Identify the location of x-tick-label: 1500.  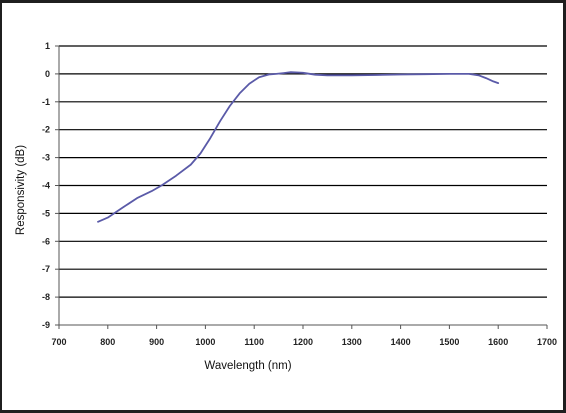
(449, 342).